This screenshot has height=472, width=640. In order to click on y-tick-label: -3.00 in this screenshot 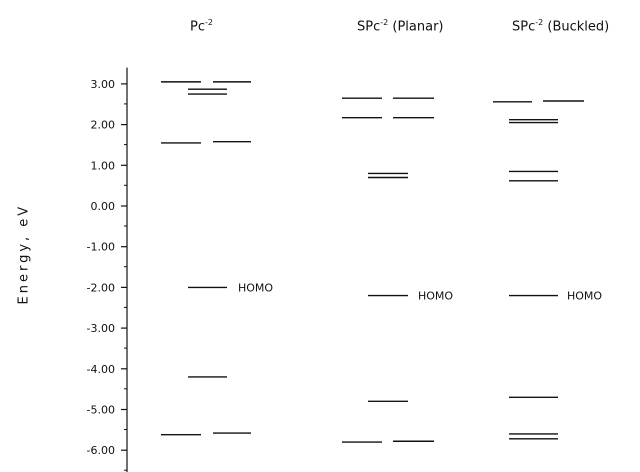, I will do `click(101, 328)`.